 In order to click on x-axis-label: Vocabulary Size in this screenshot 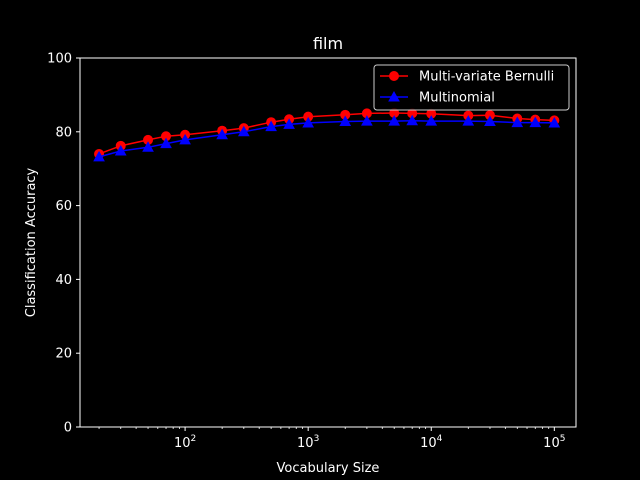, I will do `click(328, 468)`.